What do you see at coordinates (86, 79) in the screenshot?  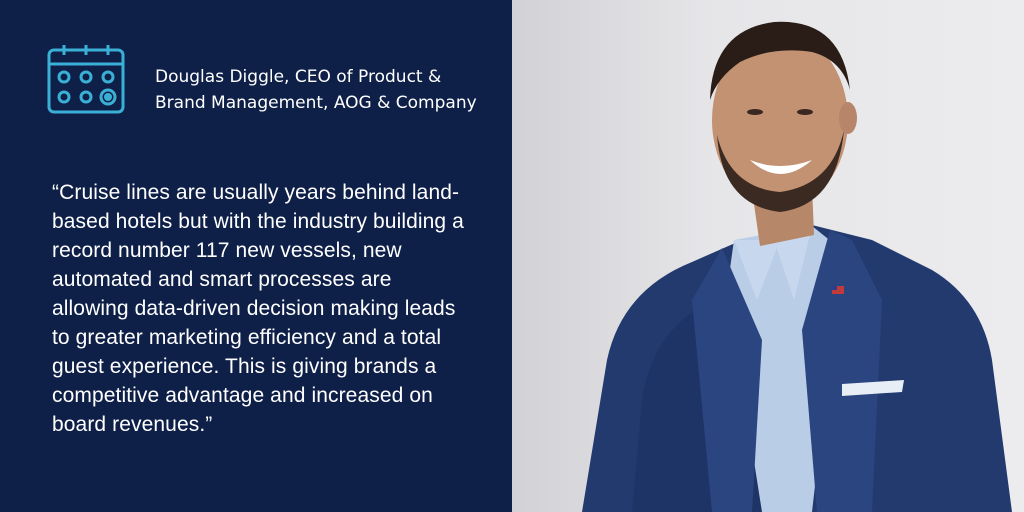 I see `calendar-icon` at bounding box center [86, 79].